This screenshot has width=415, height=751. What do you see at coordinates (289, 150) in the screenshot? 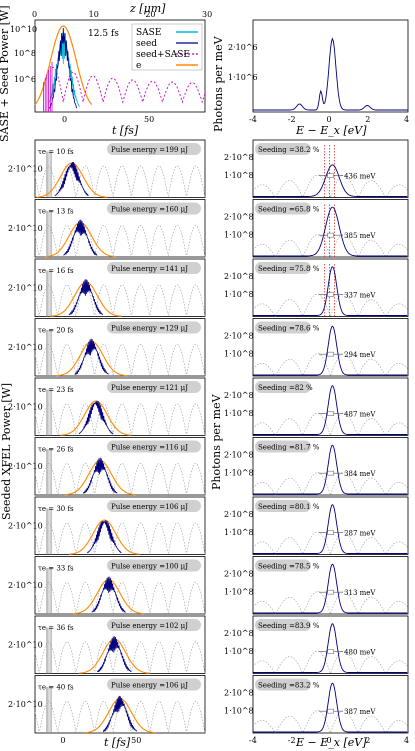
I see `seeding-label: Seeding =38.2 %` at bounding box center [289, 150].